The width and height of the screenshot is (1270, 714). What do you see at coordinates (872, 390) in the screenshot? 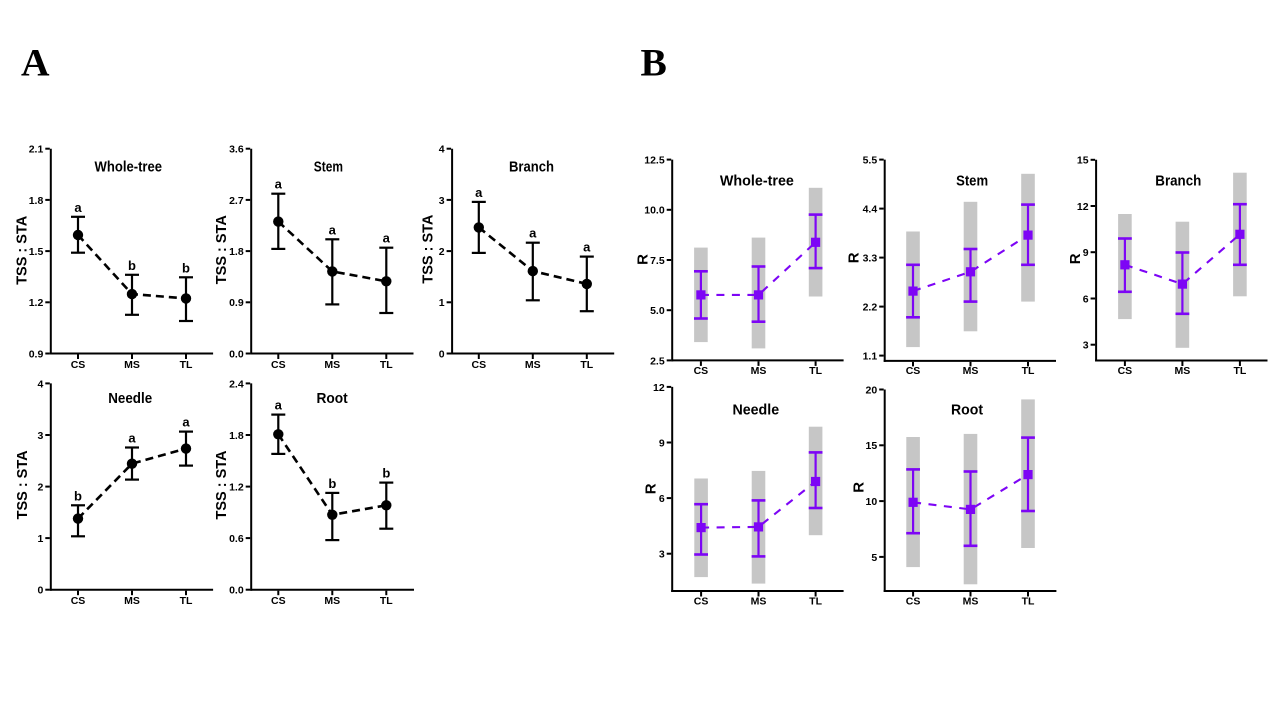
I see `svg-text: 20` at bounding box center [872, 390].